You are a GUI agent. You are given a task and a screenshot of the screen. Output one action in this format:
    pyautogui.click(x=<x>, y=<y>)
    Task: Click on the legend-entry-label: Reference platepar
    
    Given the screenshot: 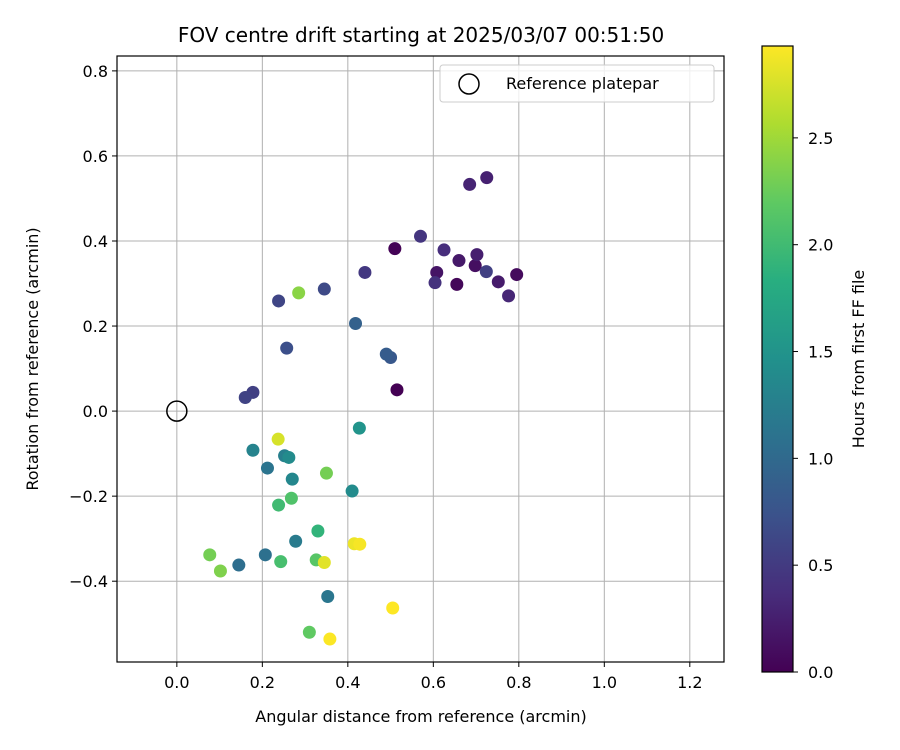 What is the action you would take?
    pyautogui.click(x=582, y=83)
    